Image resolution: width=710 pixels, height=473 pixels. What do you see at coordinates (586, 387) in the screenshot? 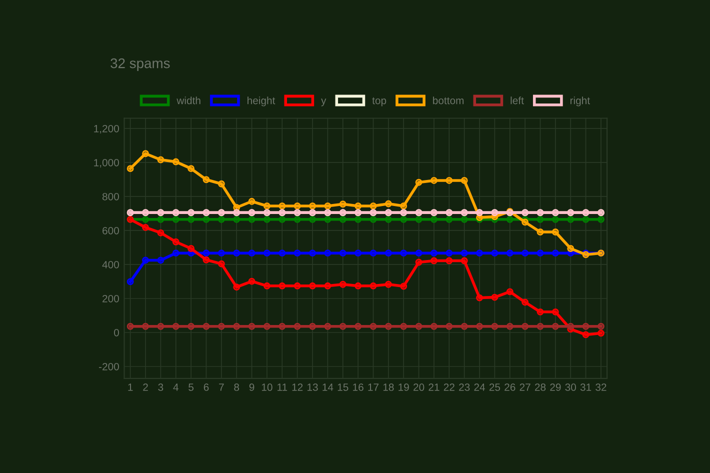
I see `x-tick-label: 31` at bounding box center [586, 387].